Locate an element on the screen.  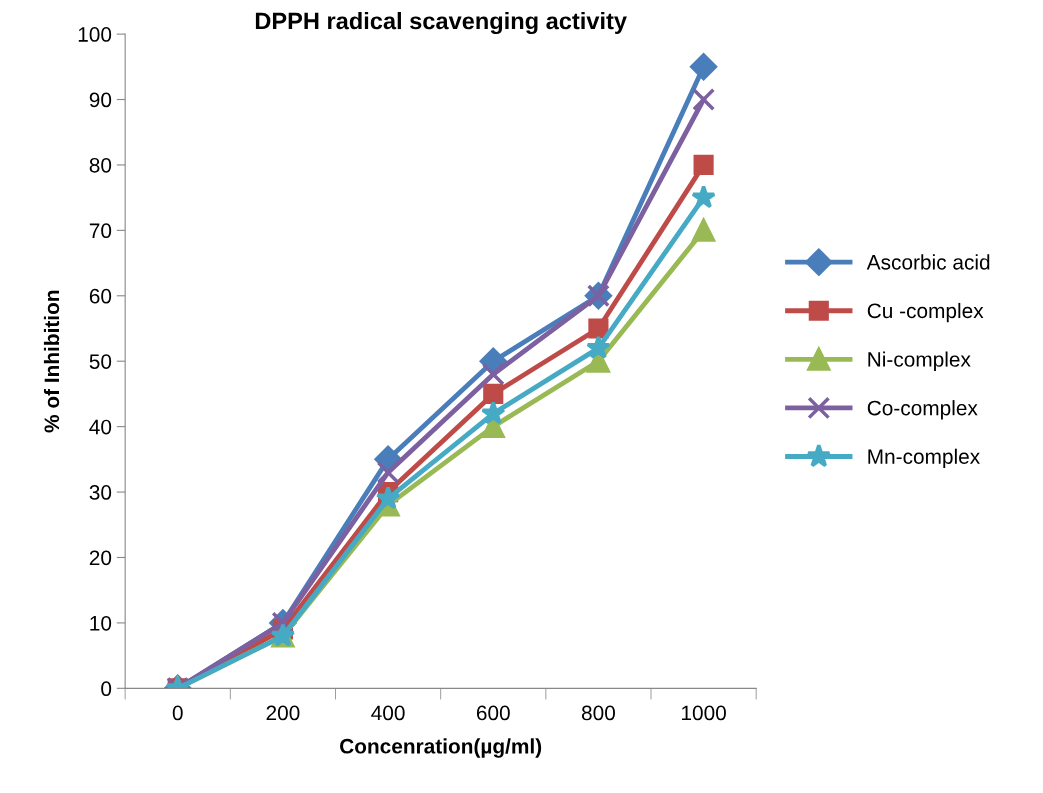
y-tick-label: 50 is located at coordinates (100, 361).